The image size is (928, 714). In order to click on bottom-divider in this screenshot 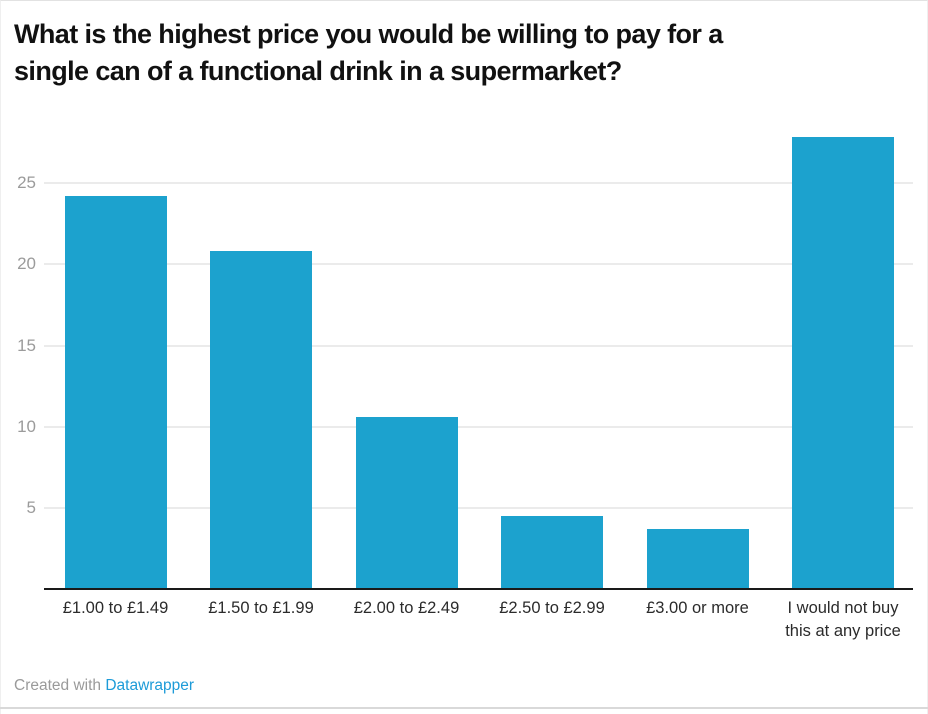, I will do `click(464, 708)`.